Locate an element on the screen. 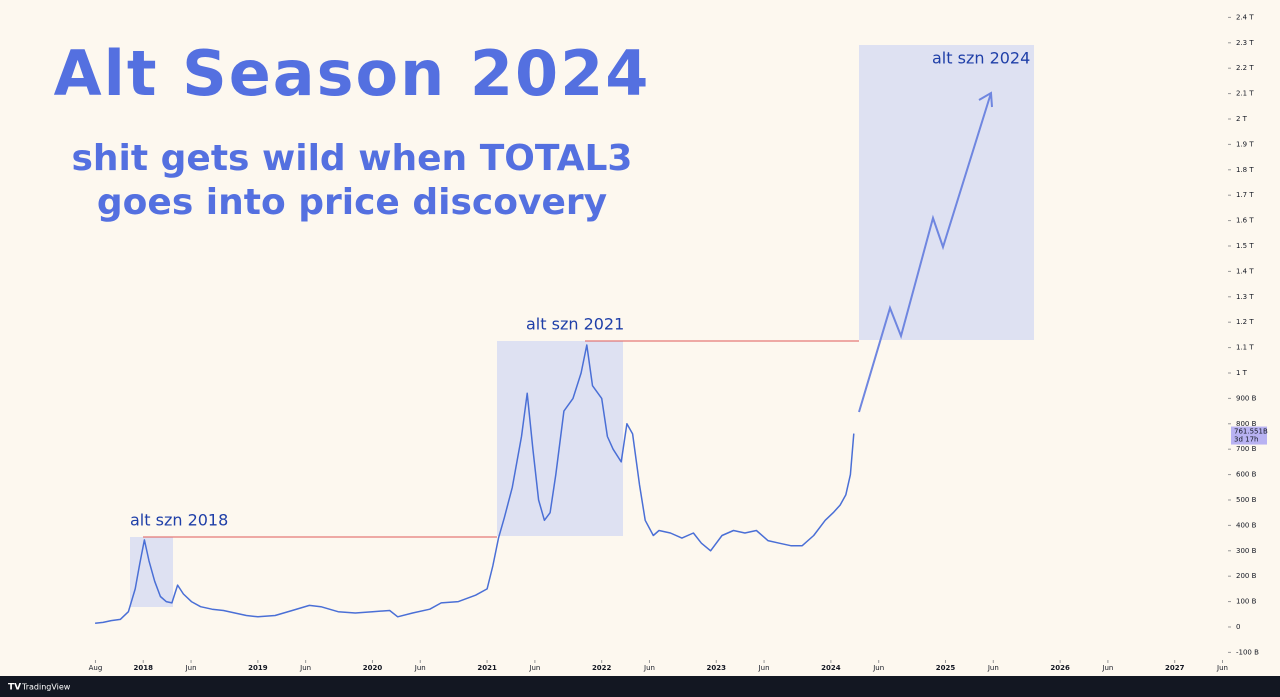 The image size is (1280, 697). y-tick-label: 900 B is located at coordinates (1246, 398).